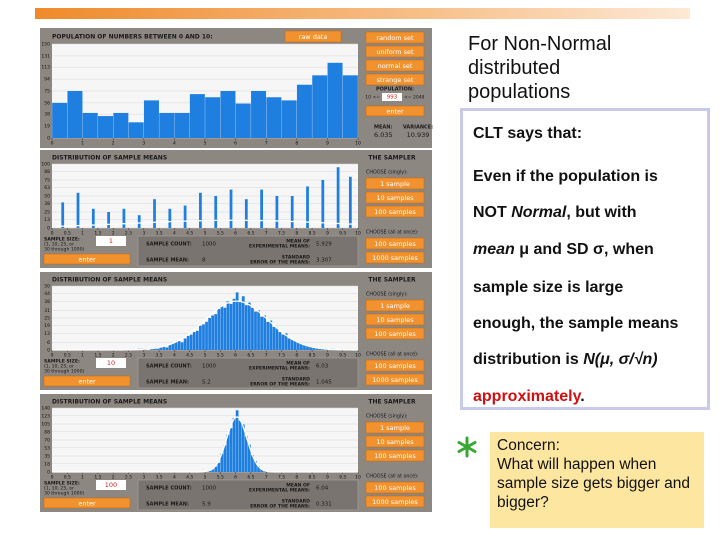 This screenshot has height=540, width=720. What do you see at coordinates (298, 486) in the screenshot?
I see `label: MEAN OF` at bounding box center [298, 486].